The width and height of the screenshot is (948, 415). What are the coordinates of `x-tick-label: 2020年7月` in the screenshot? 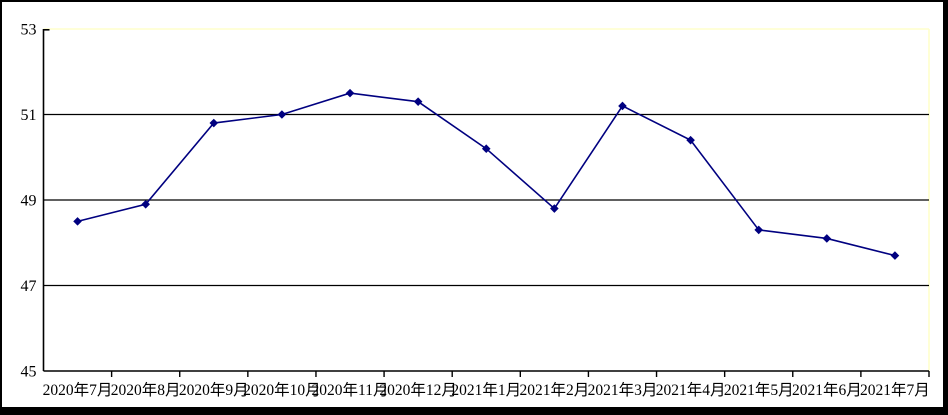 It's located at (78, 390).